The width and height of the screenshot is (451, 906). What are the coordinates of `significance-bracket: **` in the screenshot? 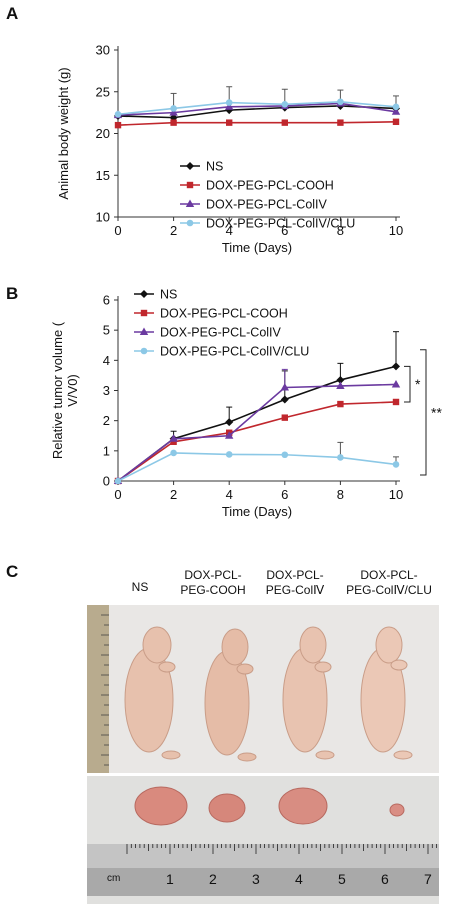 It's located at (431, 412).